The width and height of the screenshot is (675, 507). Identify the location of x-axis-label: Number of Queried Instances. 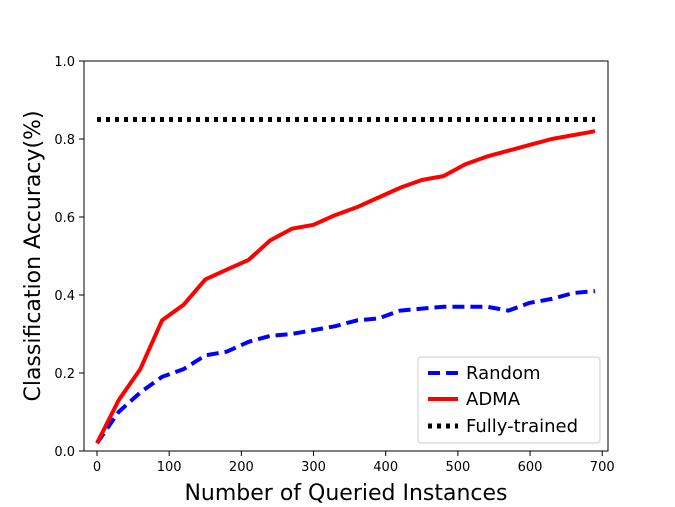
(345, 493).